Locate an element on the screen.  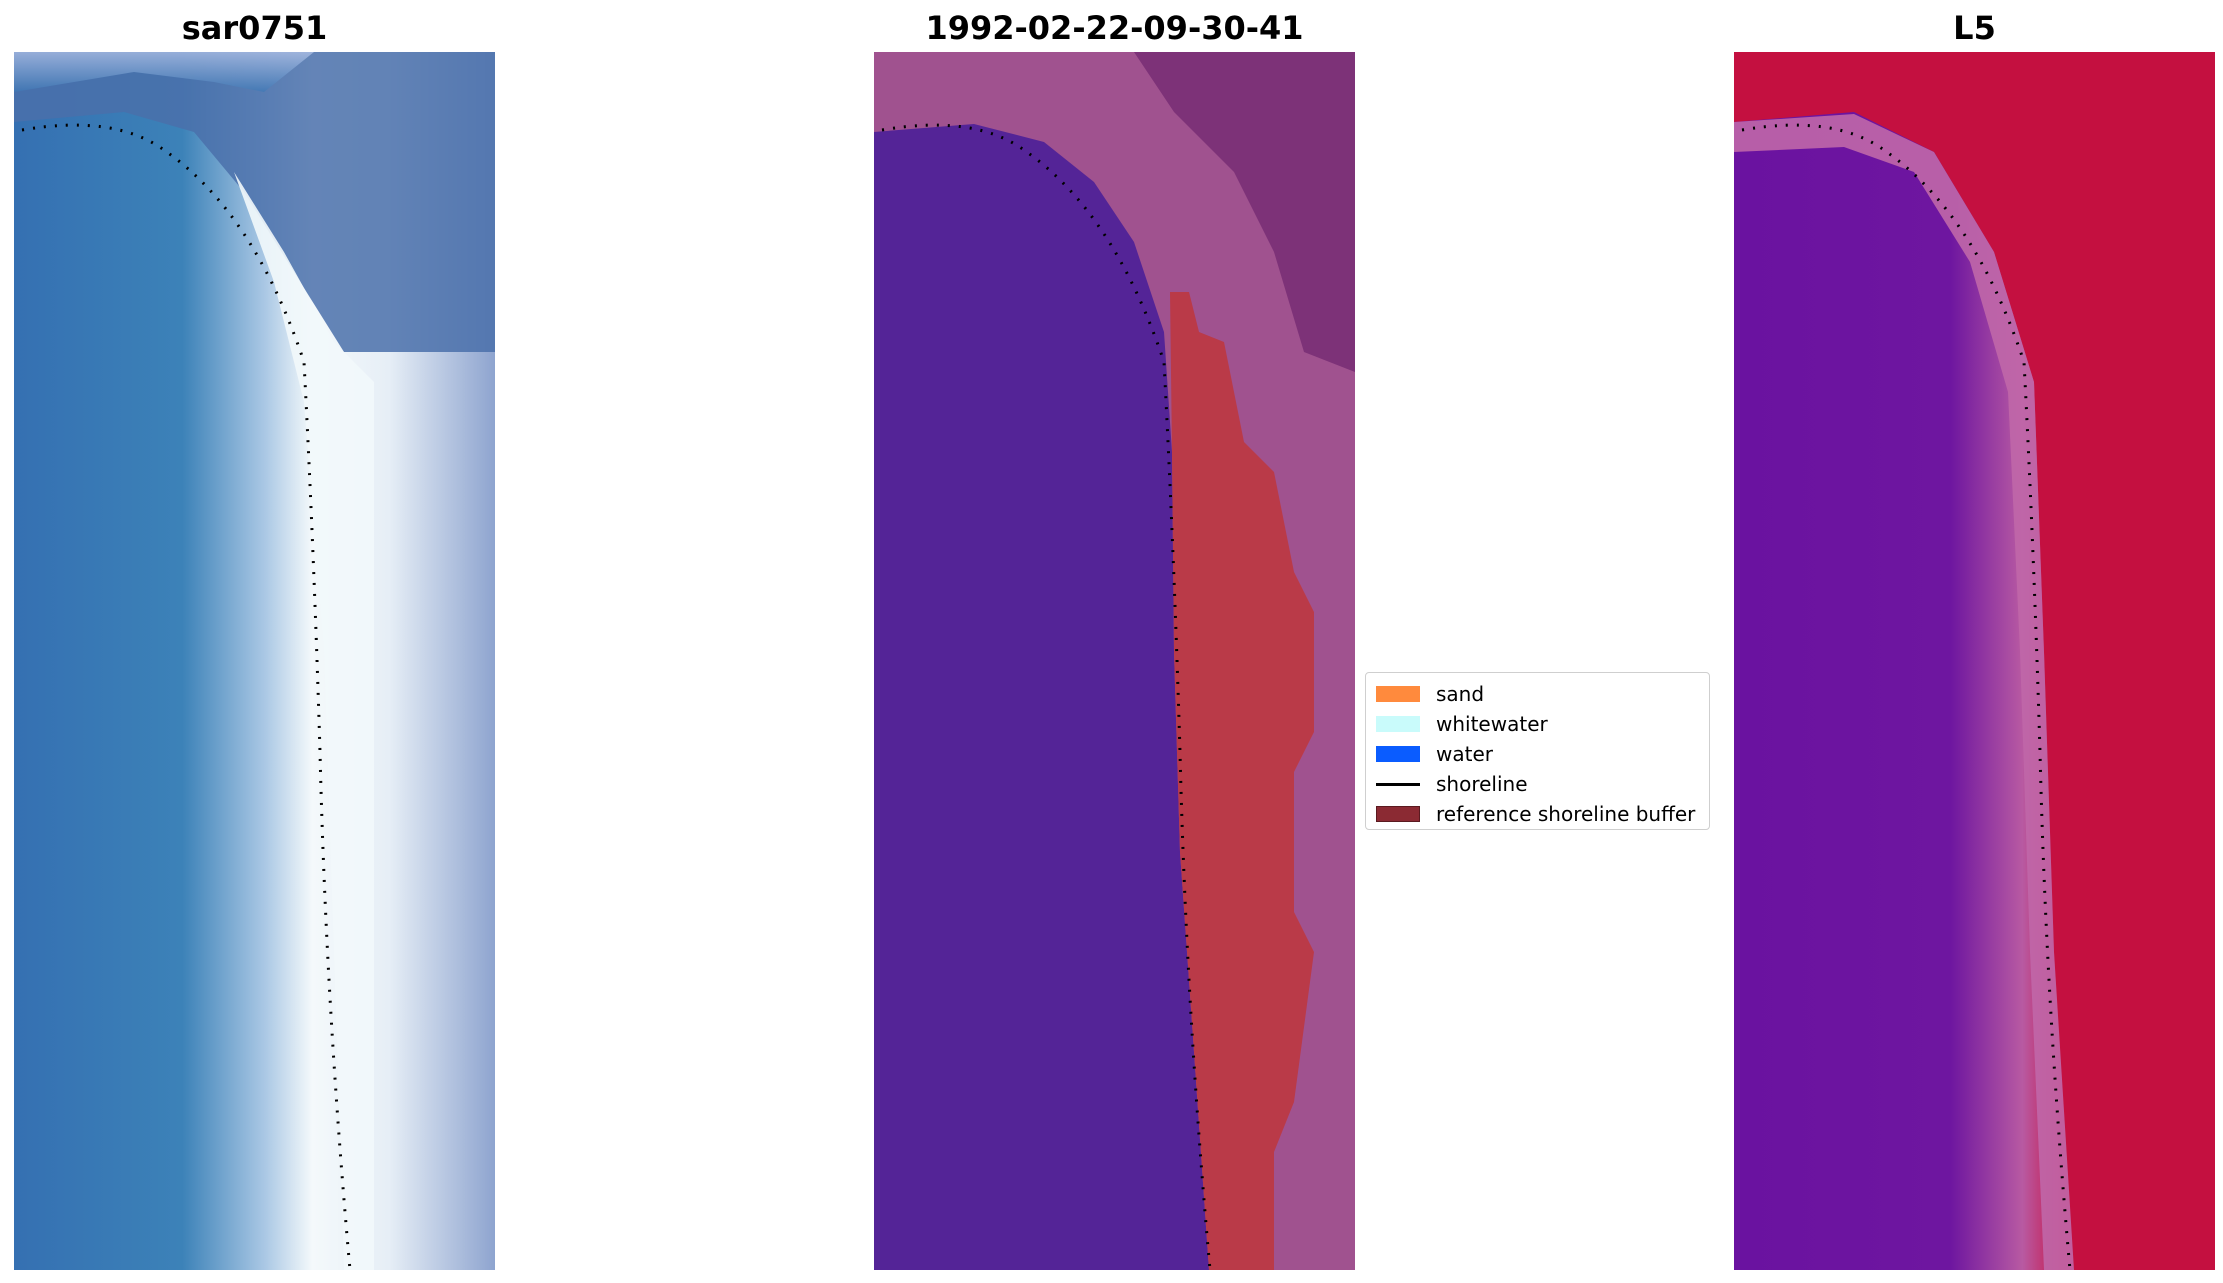
legend-swatch-whitewater is located at coordinates (1398, 724).